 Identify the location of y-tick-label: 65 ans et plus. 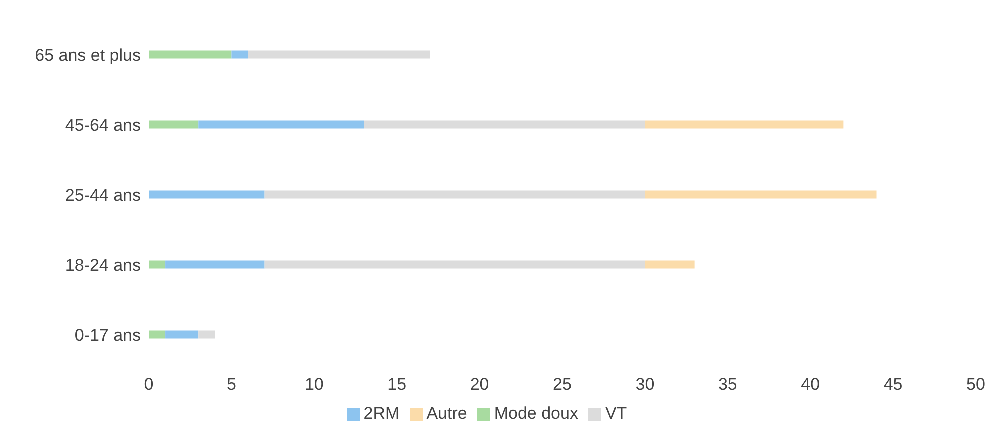
(88, 56).